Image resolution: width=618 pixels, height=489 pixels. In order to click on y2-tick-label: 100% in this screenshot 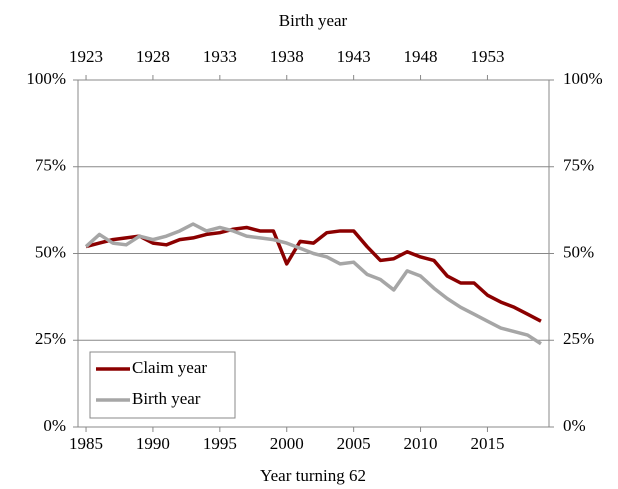, I will do `click(583, 78)`.